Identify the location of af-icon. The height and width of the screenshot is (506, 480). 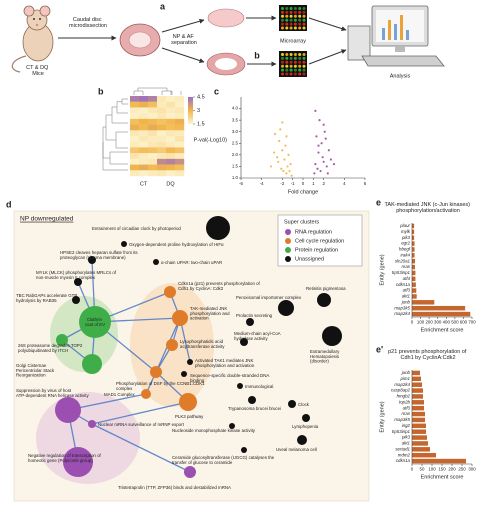
(226, 64).